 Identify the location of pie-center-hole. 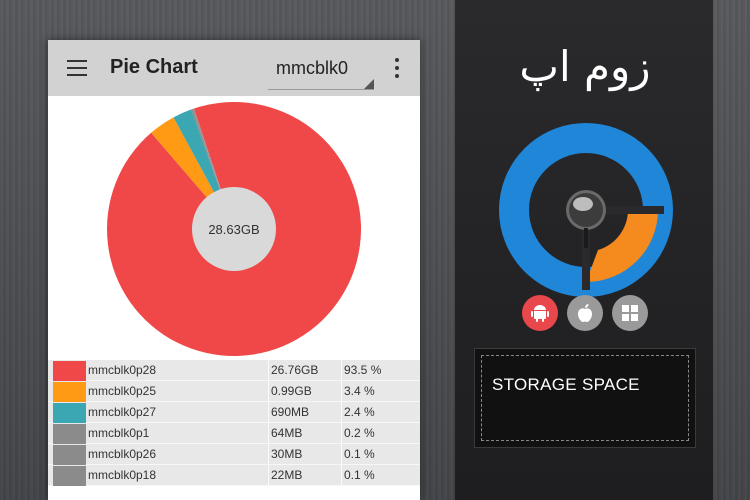
(234, 229).